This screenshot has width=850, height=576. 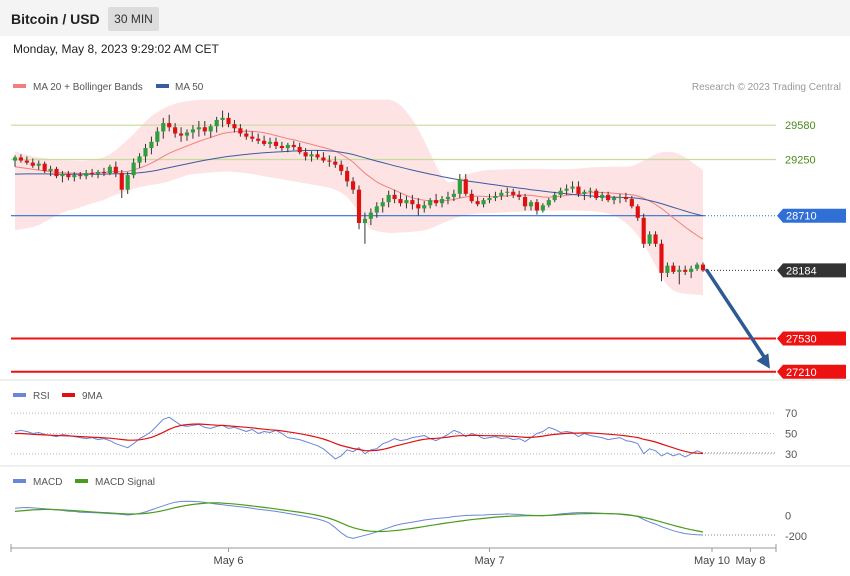 I want to click on macd-tick--200: -200, so click(x=796, y=537).